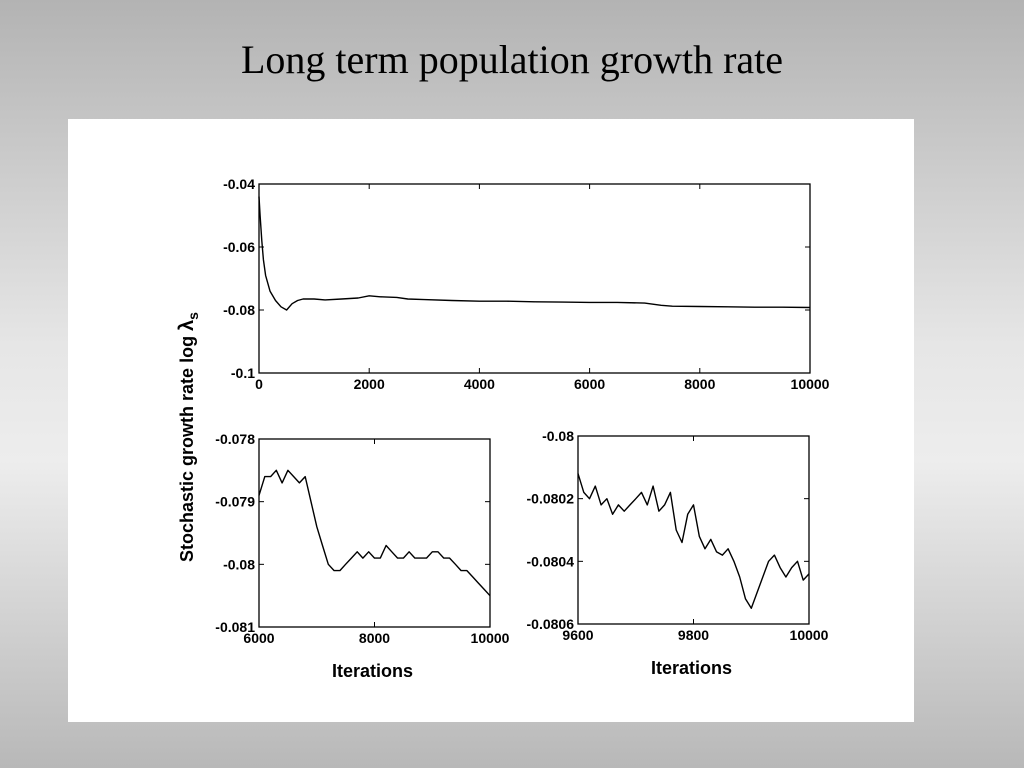 This screenshot has width=1024, height=768. I want to click on y-tick-label: -0.06, so click(239, 247).